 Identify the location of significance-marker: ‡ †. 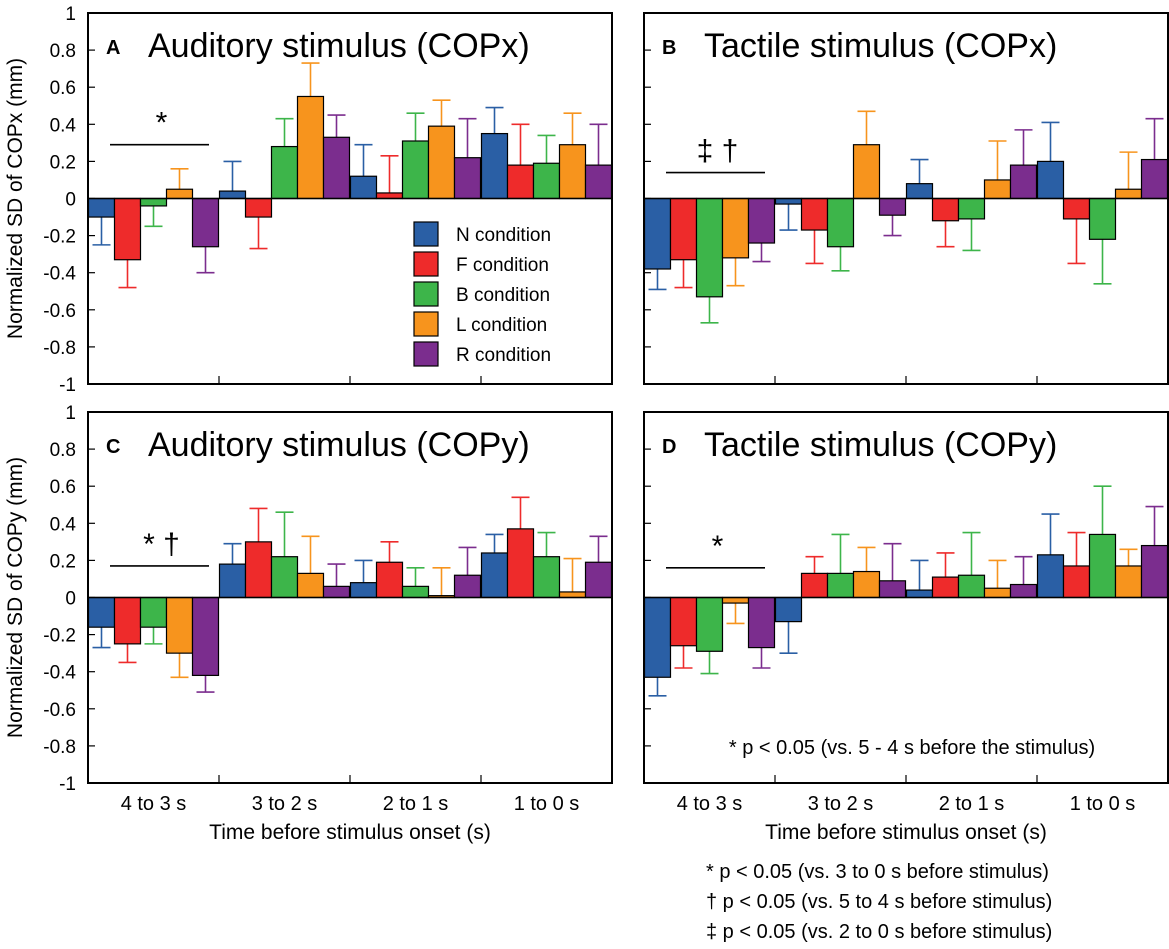
(718, 151).